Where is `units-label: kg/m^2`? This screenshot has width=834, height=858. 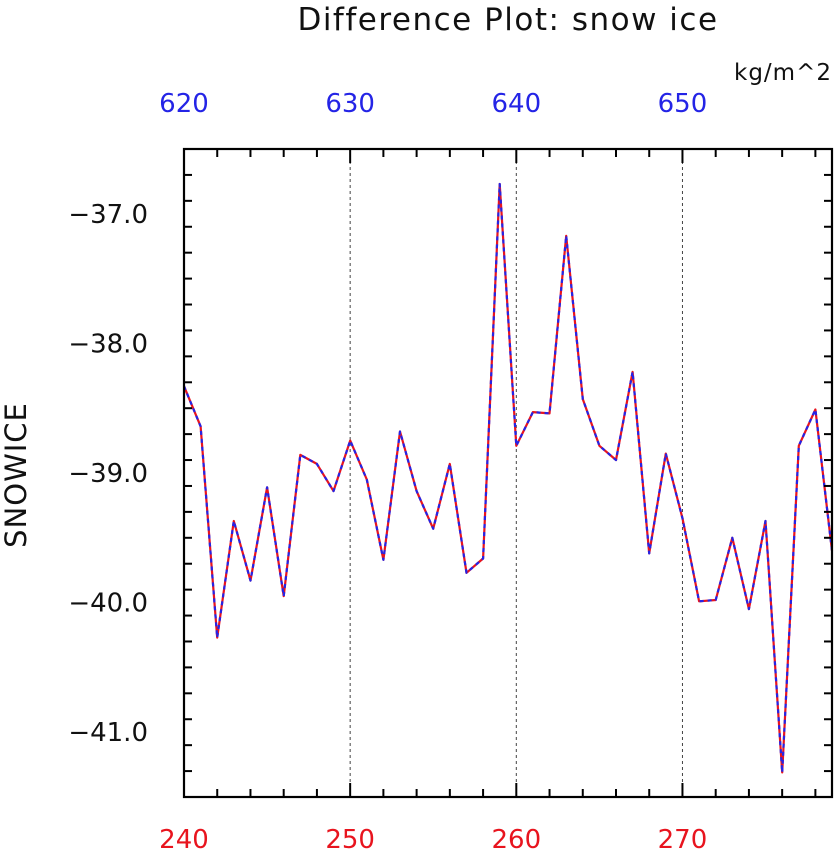
units-label: kg/m^2 is located at coordinates (783, 73).